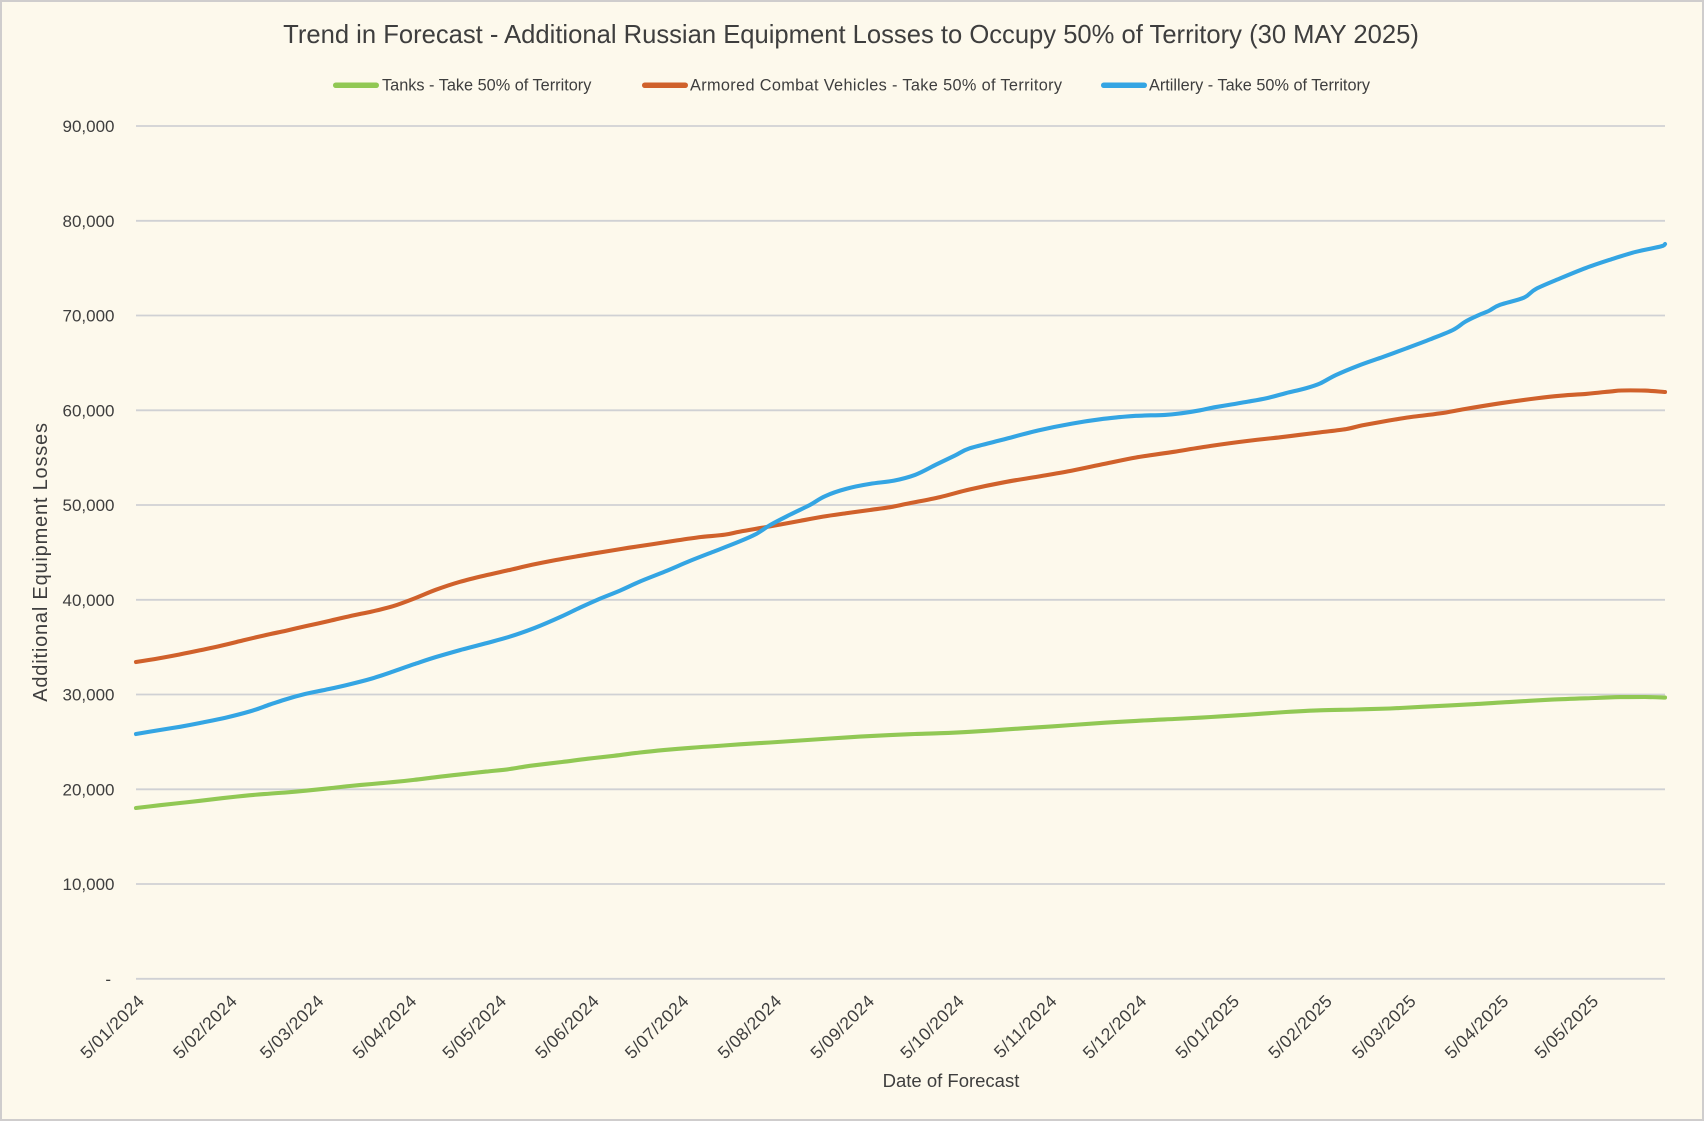  Describe the element at coordinates (89, 600) in the screenshot. I see `svg-text: 40,000` at that location.